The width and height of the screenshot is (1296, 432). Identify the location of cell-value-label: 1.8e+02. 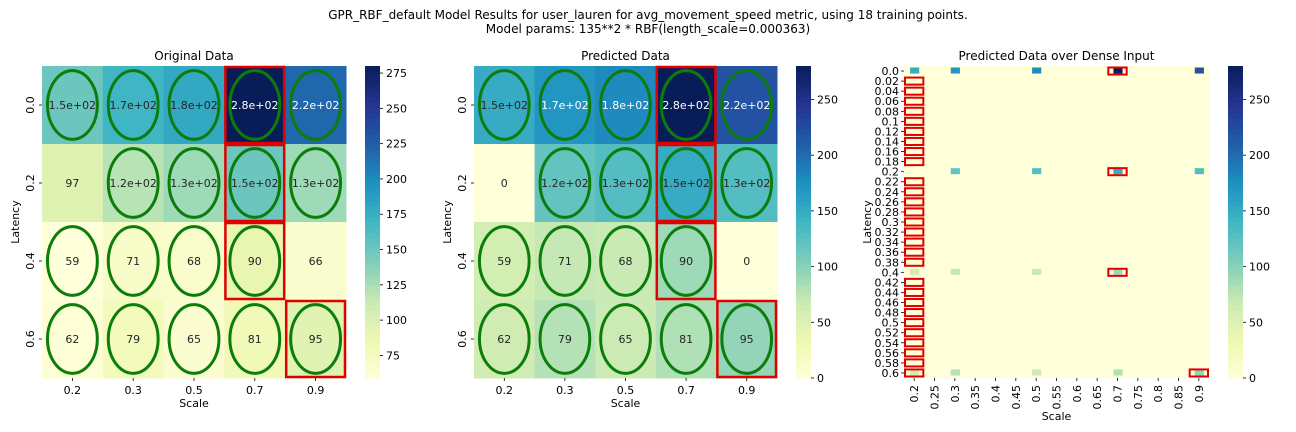
(193, 105).